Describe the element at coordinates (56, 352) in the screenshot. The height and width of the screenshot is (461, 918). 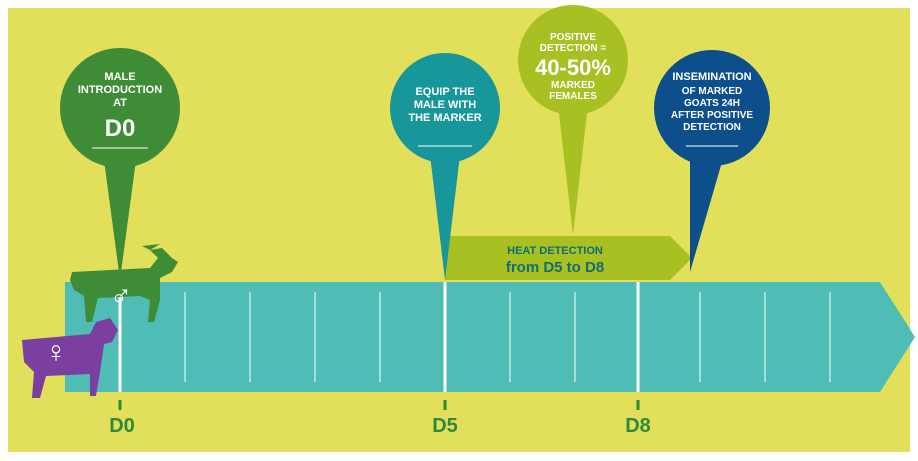
I see `female-symbol: ♀` at that location.